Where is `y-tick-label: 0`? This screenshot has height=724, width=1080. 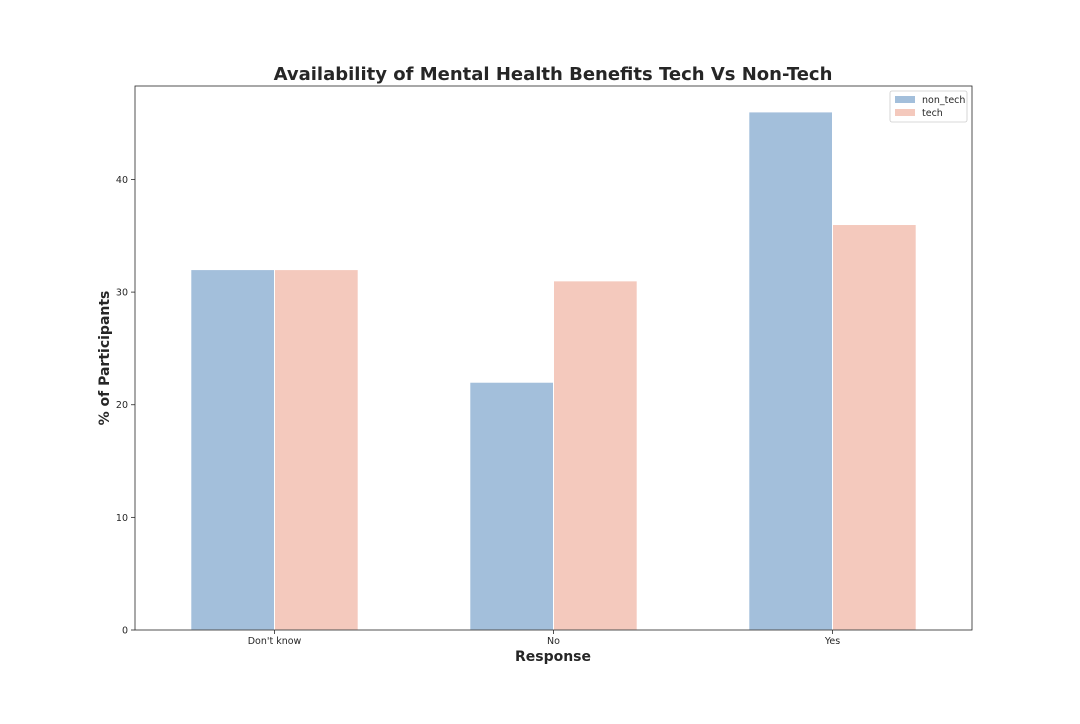 y-tick-label: 0 is located at coordinates (125, 631).